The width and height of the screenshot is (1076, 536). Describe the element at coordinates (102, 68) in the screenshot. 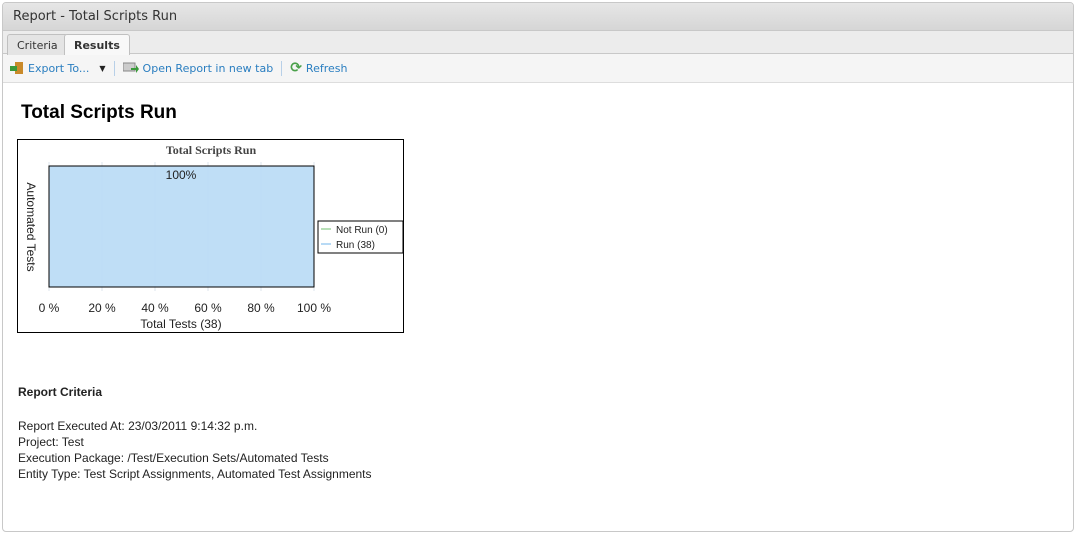

I see `chevron-down-icon: ▼` at that location.